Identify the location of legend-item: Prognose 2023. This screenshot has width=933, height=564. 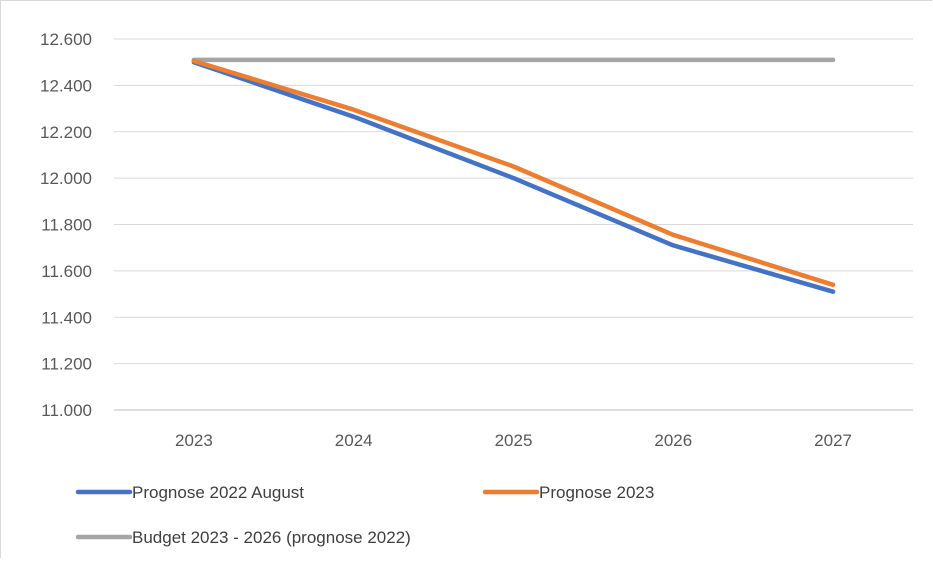
(568, 492).